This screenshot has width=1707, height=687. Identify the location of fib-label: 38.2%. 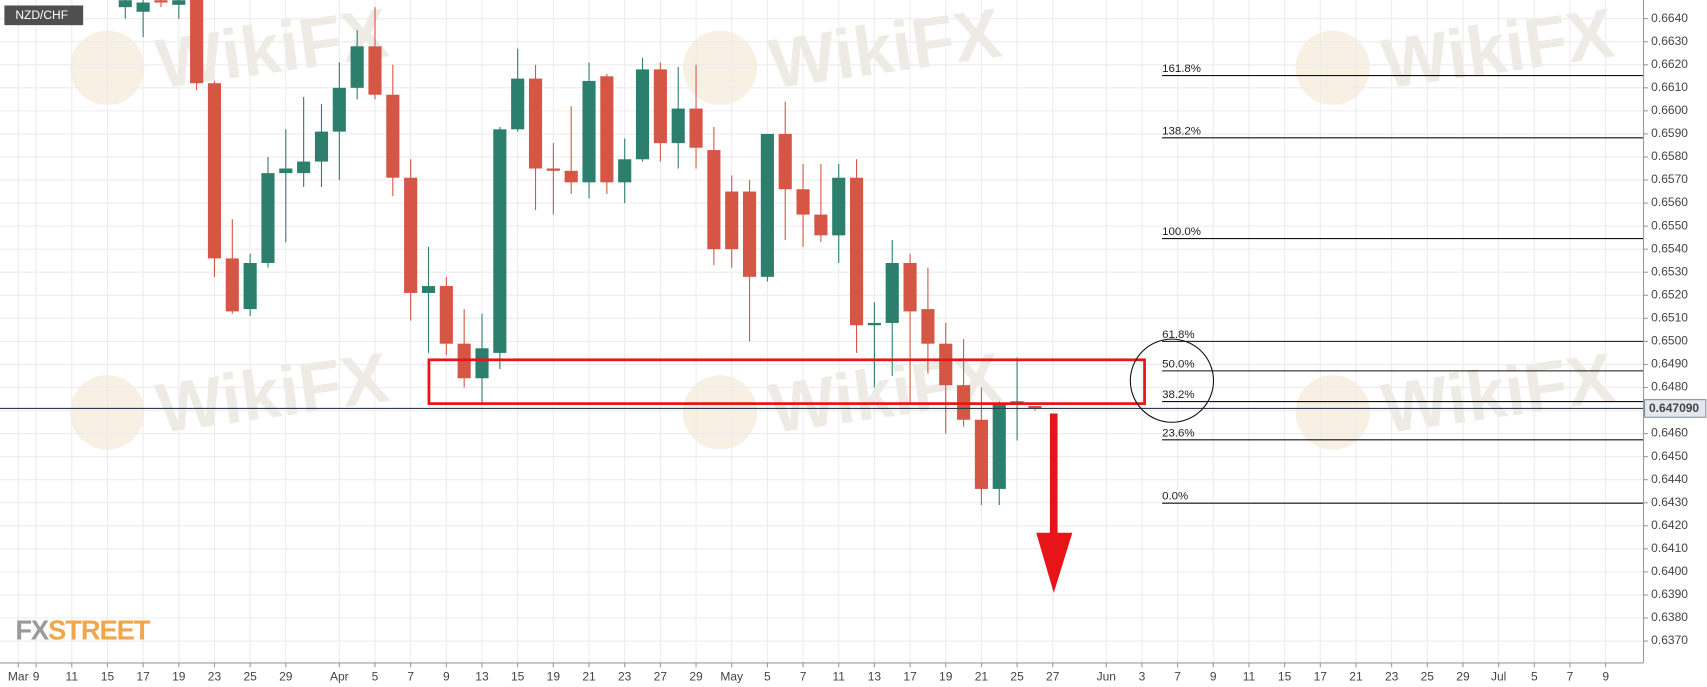
(1178, 395).